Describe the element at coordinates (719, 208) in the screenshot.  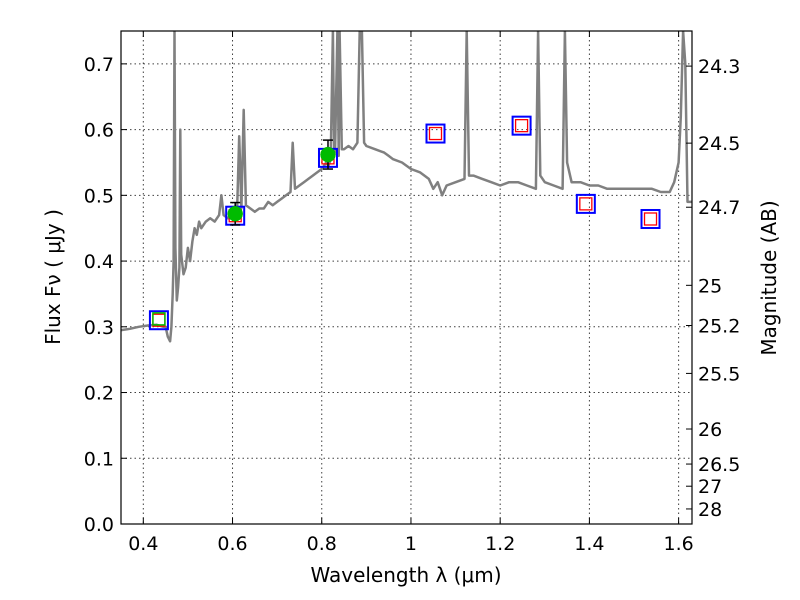
I see `right-tick-label: 24.7` at that location.